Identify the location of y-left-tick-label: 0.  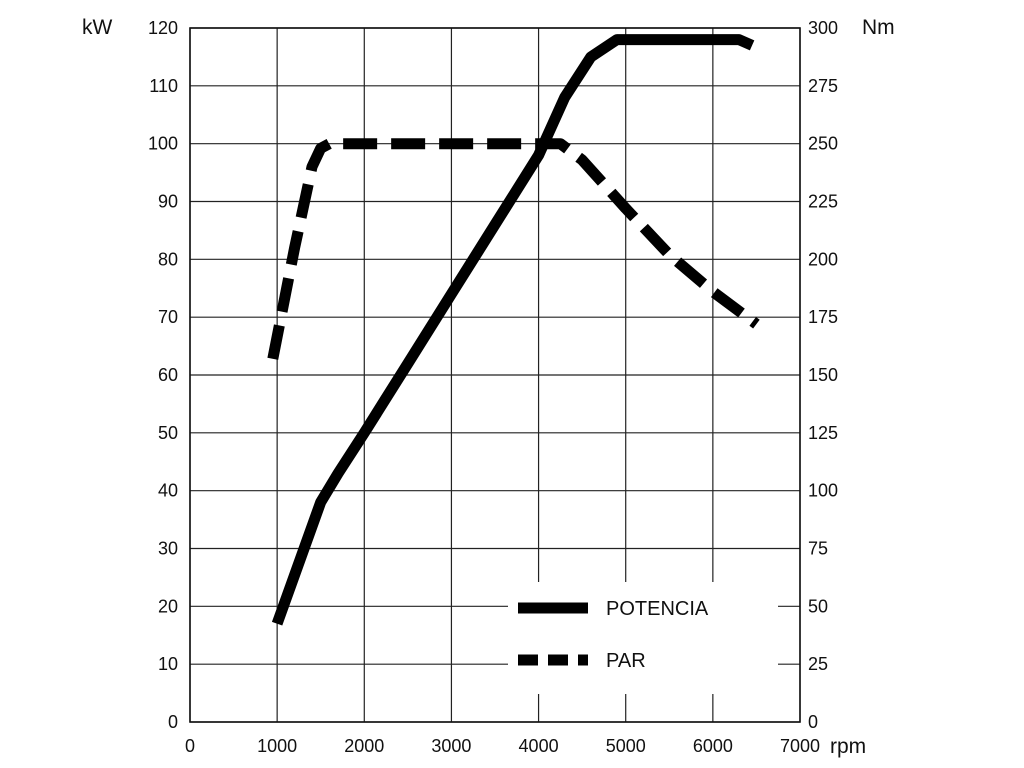
(173, 722).